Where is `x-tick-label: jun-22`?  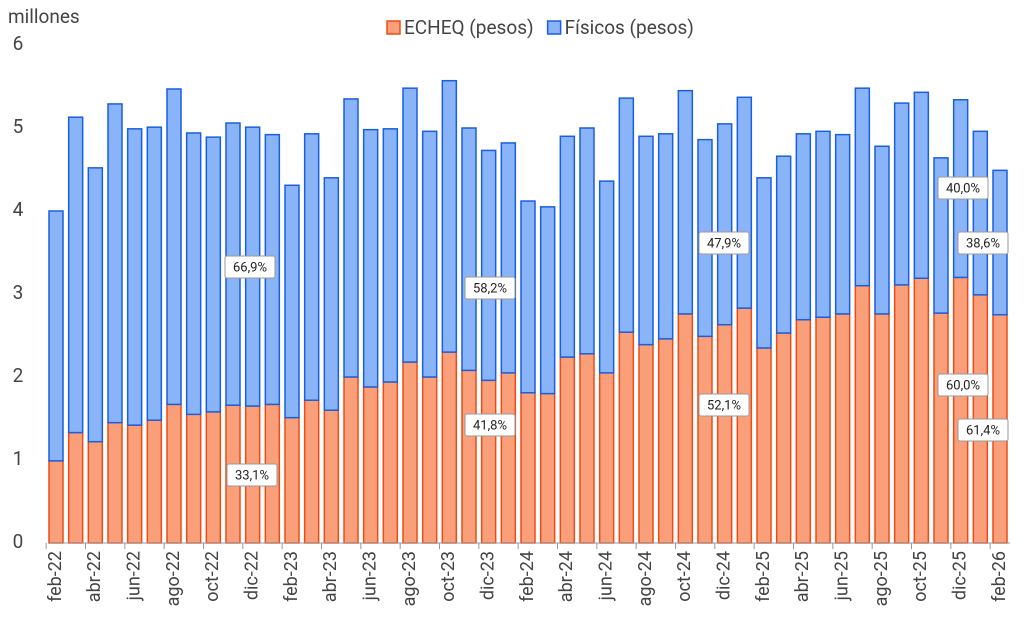
x-tick-label: jun-22 is located at coordinates (133, 576).